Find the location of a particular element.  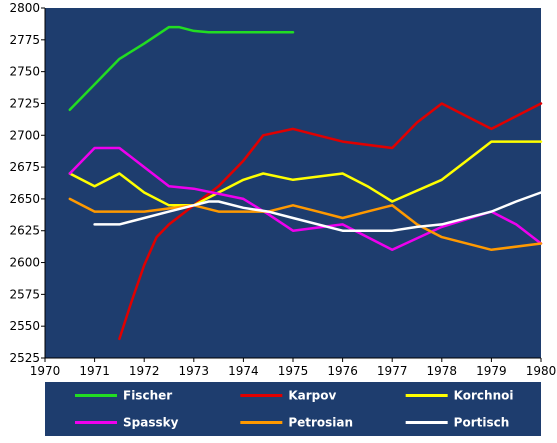

series-line-petrosian is located at coordinates (305, 224).